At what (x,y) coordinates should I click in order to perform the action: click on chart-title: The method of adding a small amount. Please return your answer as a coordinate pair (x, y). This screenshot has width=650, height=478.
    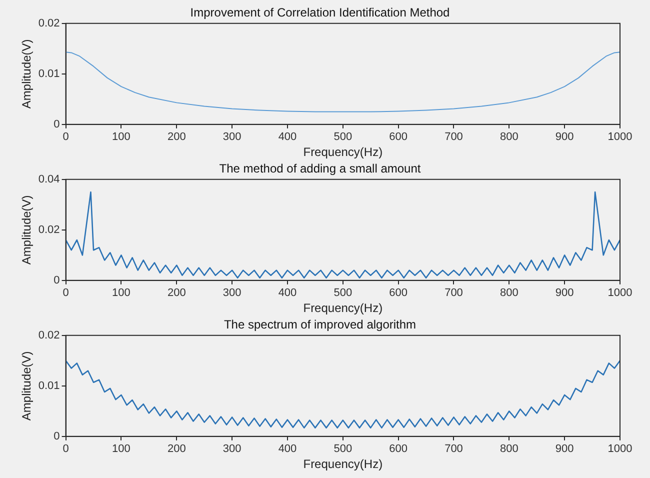
    Looking at the image, I should click on (320, 169).